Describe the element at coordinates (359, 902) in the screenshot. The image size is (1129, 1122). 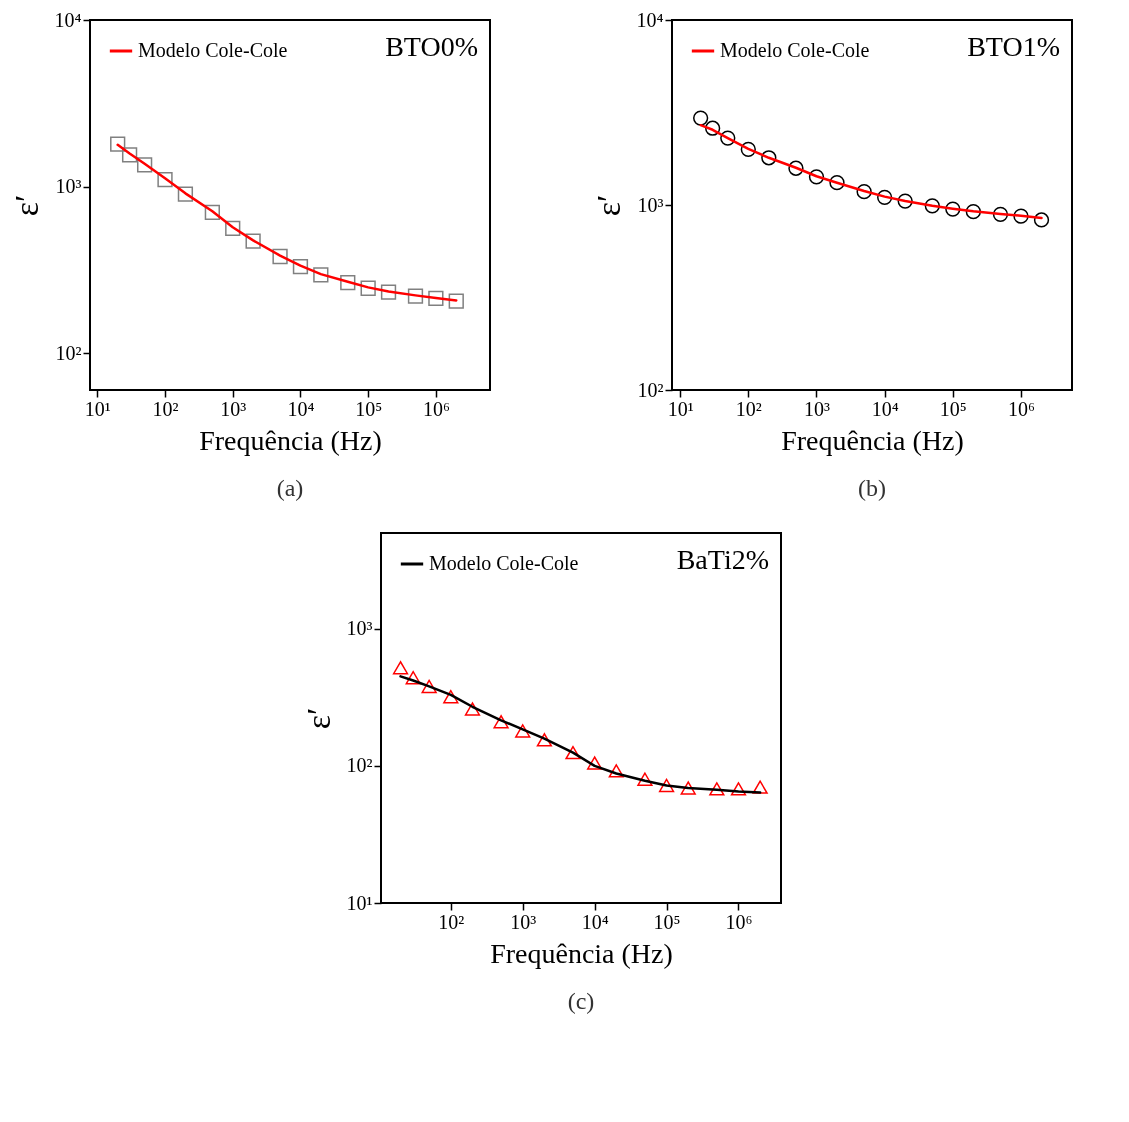
I see `y-tick-label: 10¹` at that location.